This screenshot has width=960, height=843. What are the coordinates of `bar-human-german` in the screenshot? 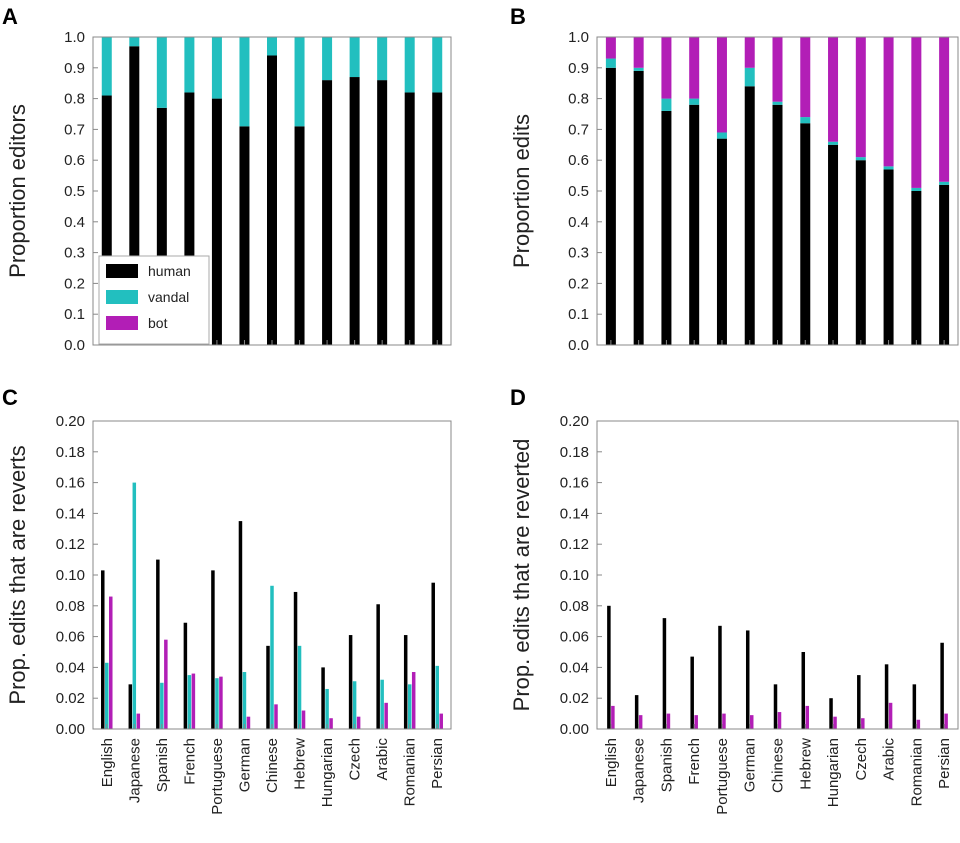 It's located at (747, 679).